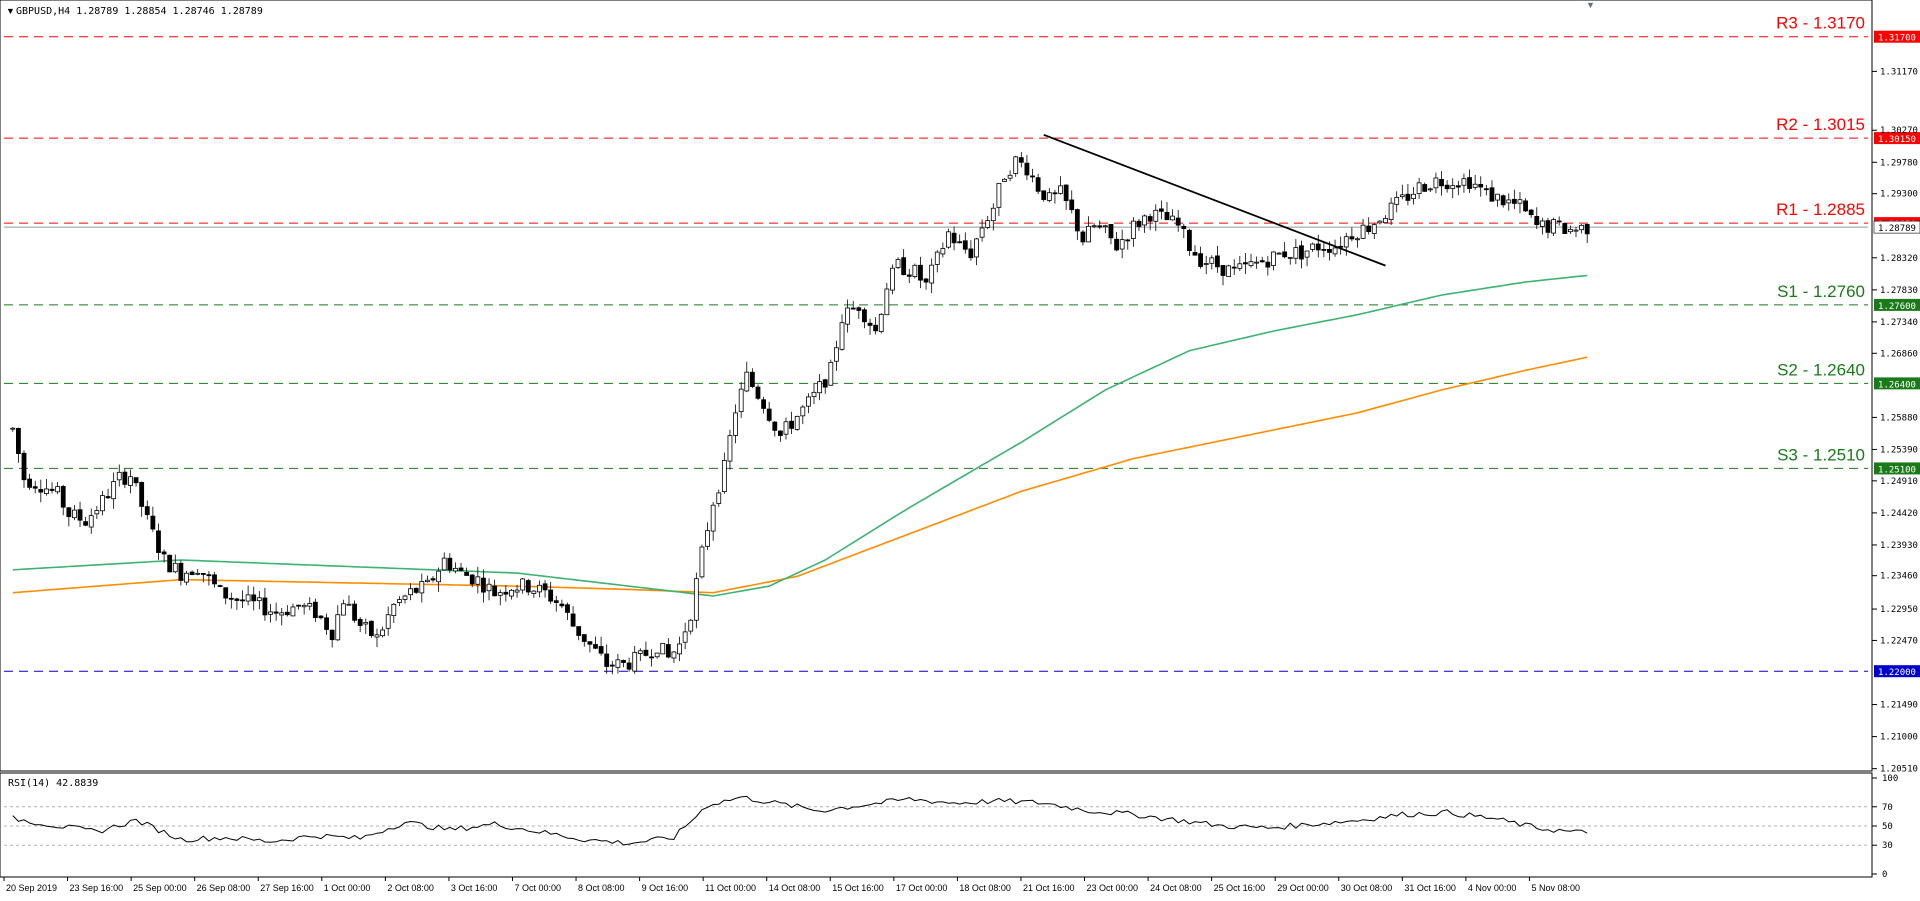  What do you see at coordinates (1590, 5) in the screenshot?
I see `scroll-right-icon: ▼` at bounding box center [1590, 5].